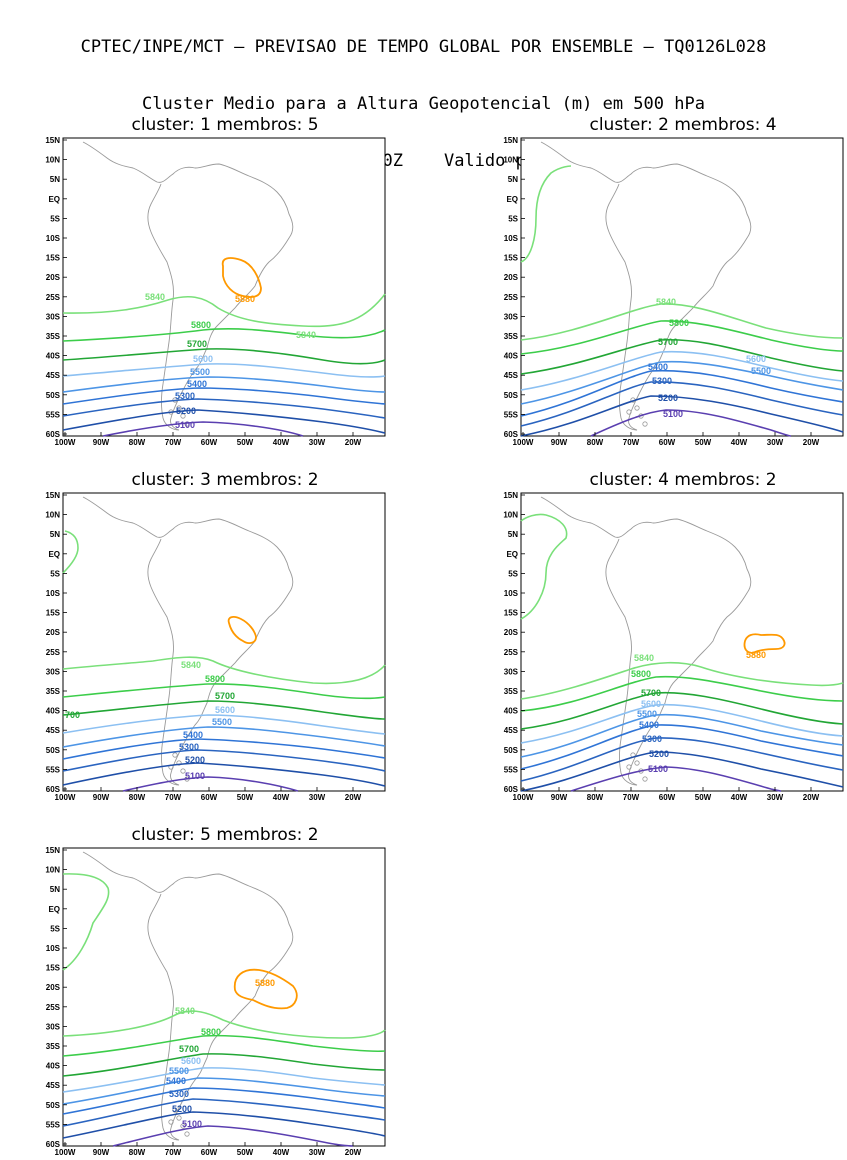 This screenshot has width=847, height=1160. I want to click on latitude-tick-label: 15N, so click(510, 140).